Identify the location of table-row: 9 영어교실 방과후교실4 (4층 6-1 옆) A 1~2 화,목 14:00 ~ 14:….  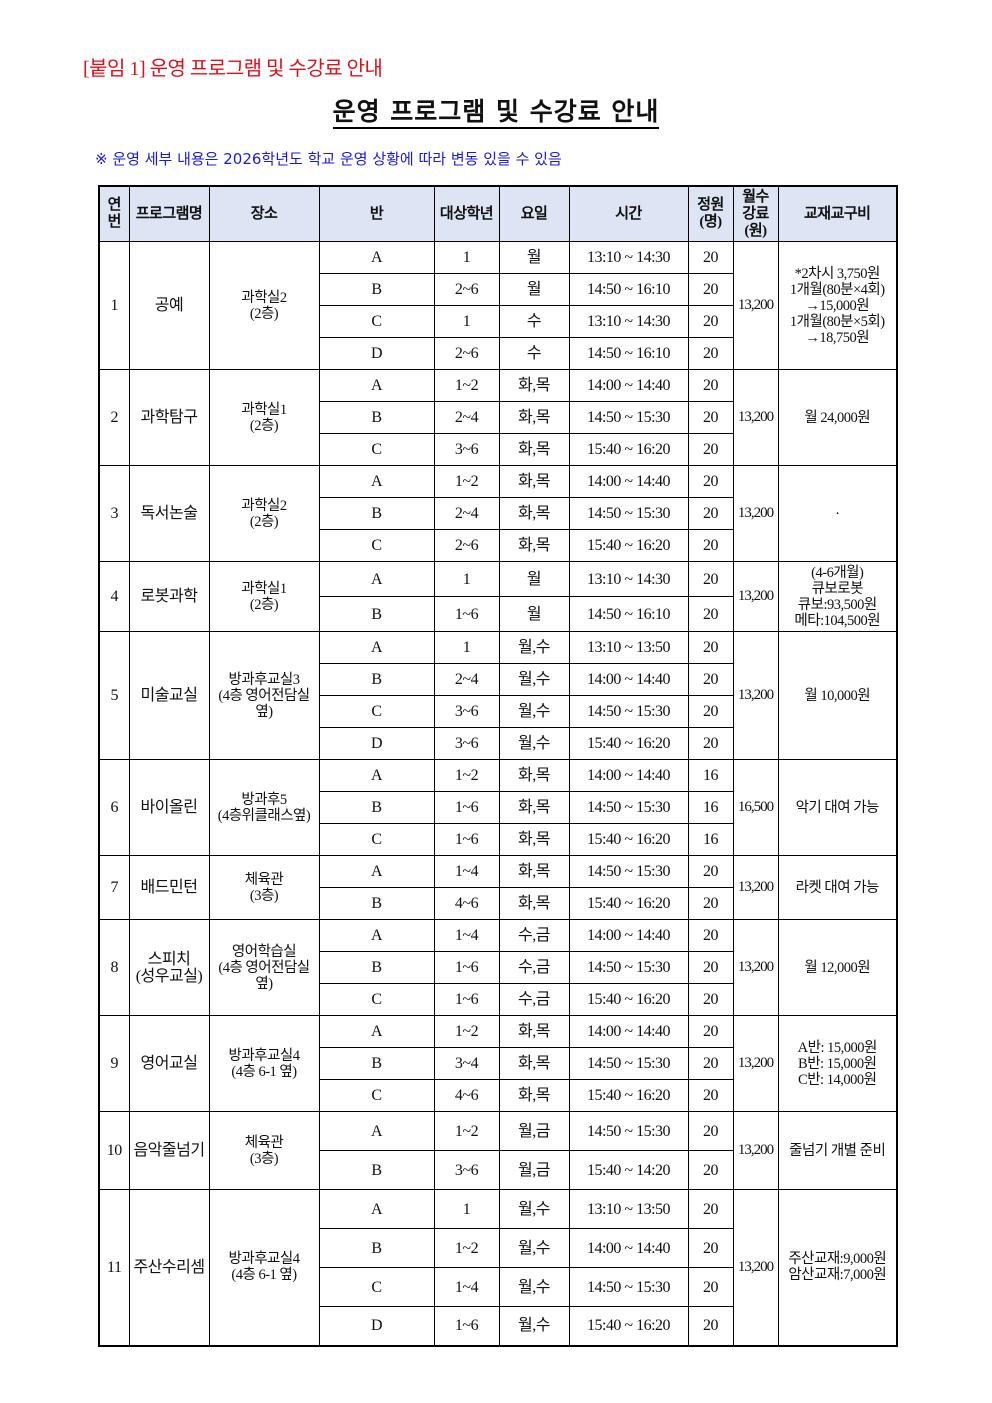
(498, 1063).